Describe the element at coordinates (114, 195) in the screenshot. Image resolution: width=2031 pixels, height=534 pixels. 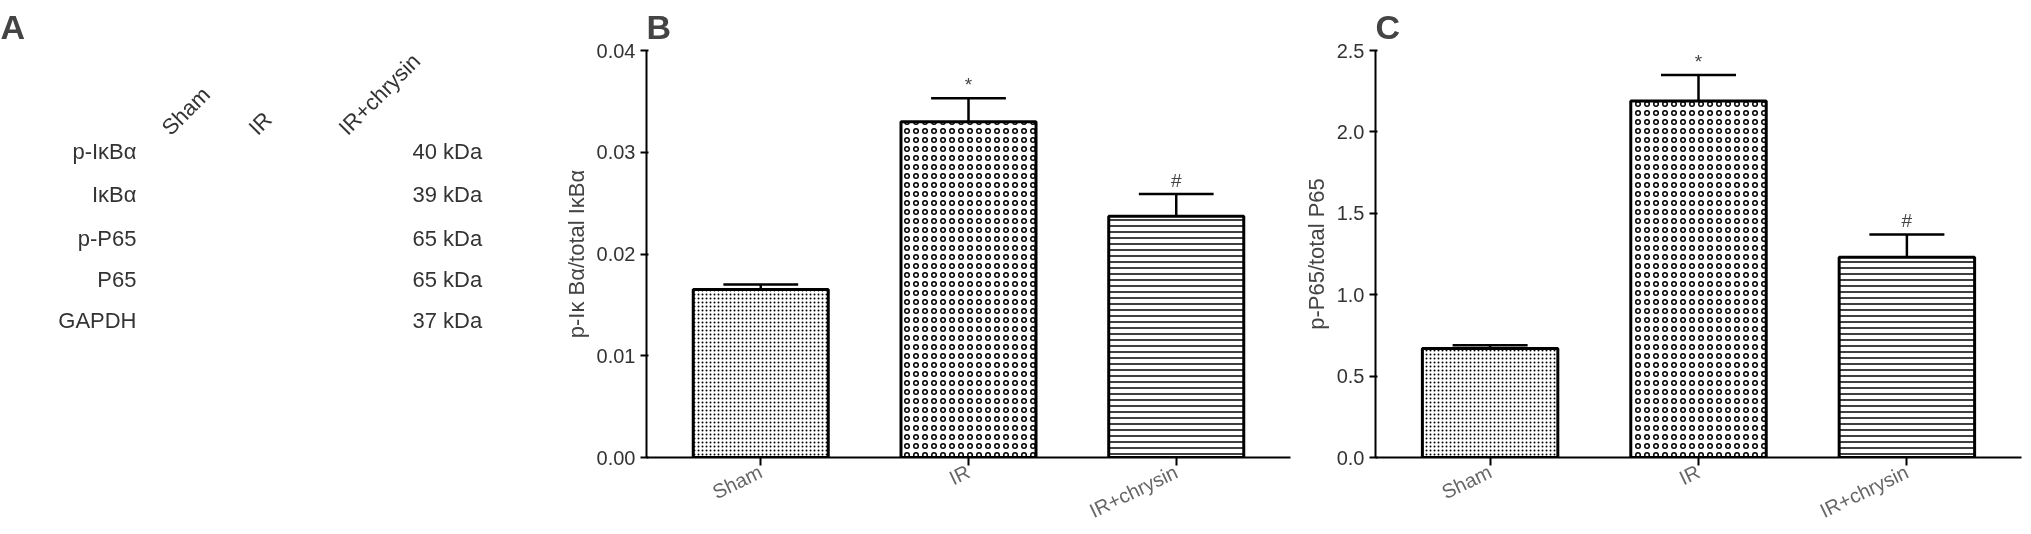
I see `text: IκBα` at that location.